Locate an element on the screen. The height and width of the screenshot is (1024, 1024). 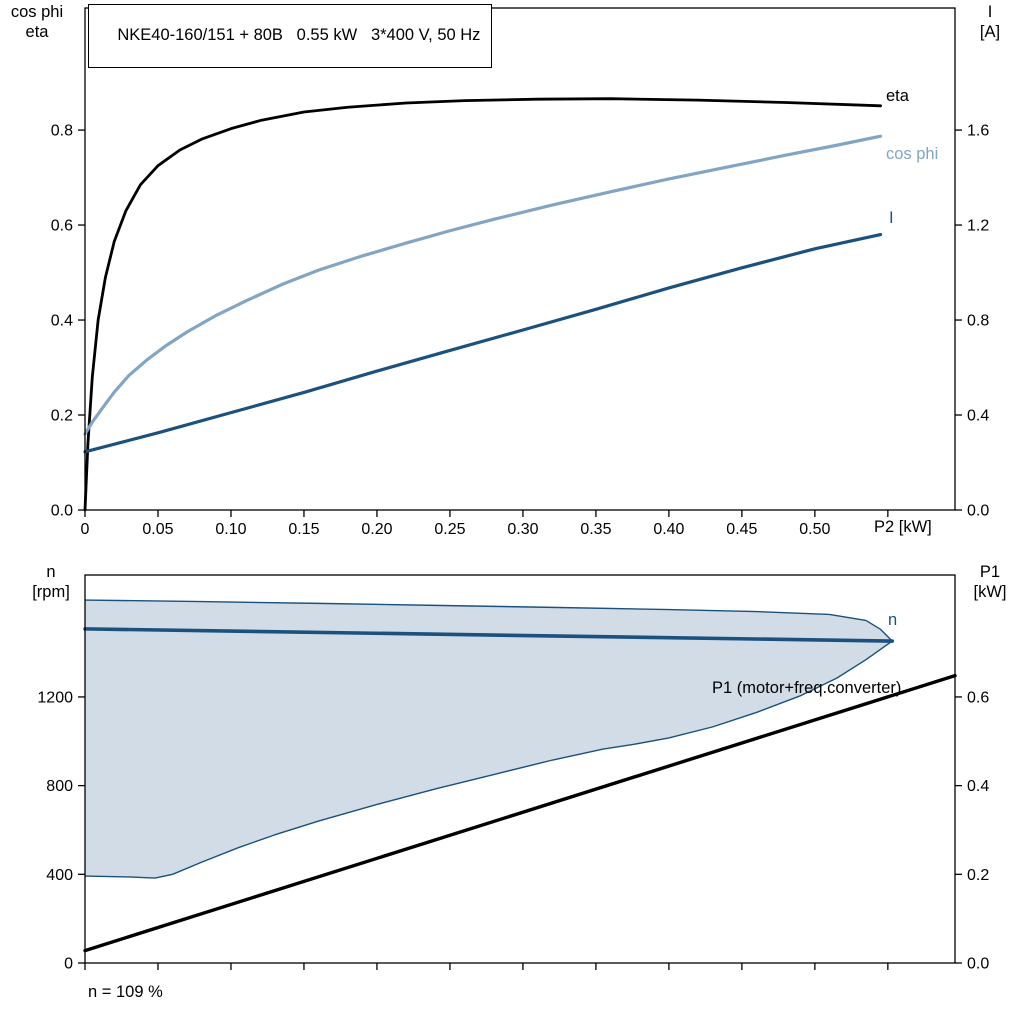
y-left-tick-label: 400 is located at coordinates (59, 875).